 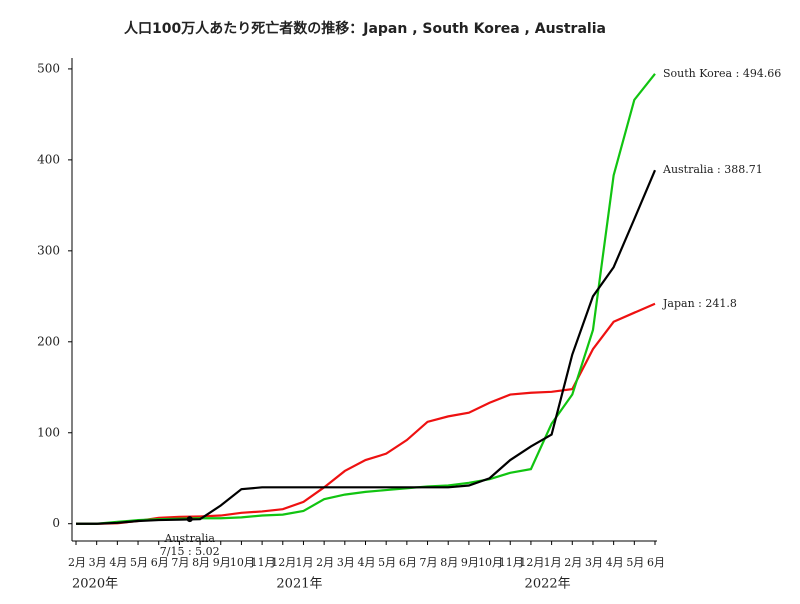 What do you see at coordinates (712, 169) in the screenshot?
I see `end-label: Australia : 388.71` at bounding box center [712, 169].